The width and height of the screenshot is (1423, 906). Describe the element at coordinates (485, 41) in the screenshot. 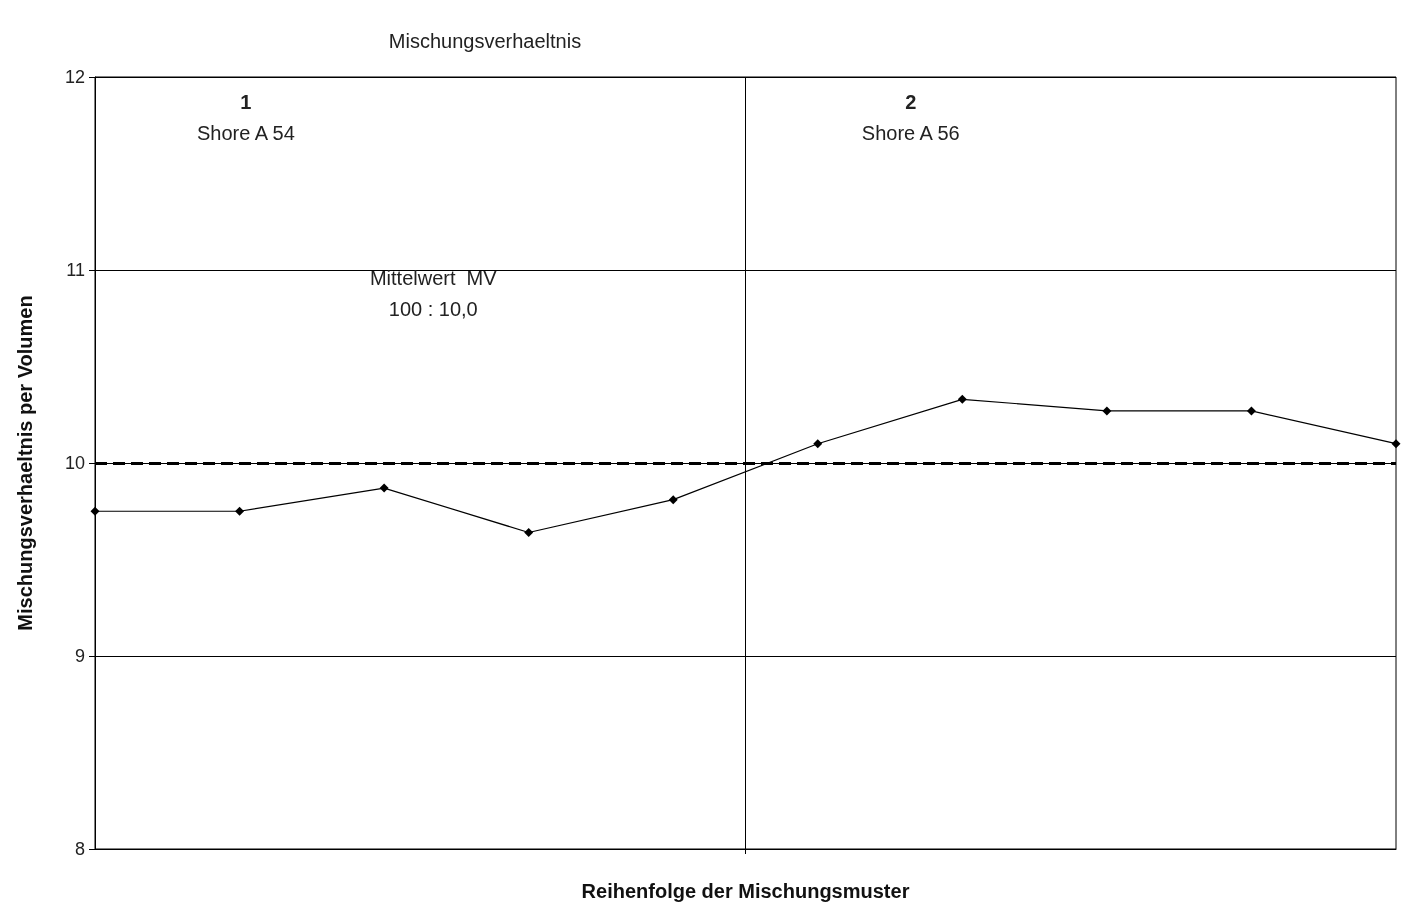

I see `chart-title: Mischungsverhaeltnis` at that location.